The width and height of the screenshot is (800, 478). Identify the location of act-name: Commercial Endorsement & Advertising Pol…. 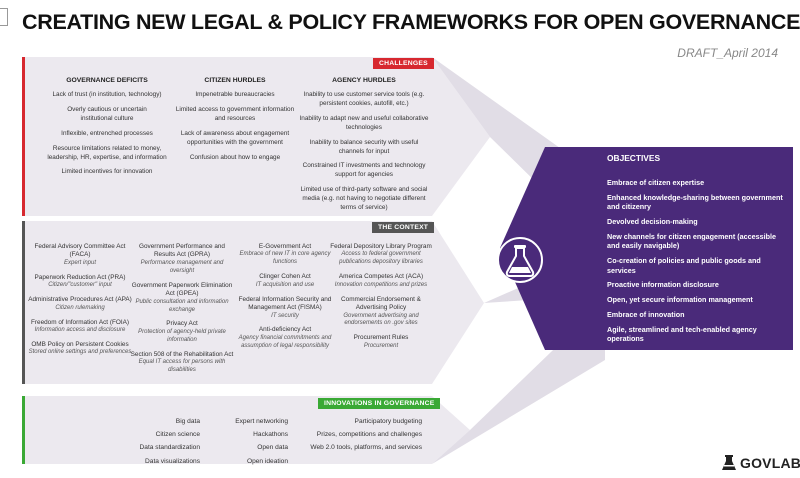
(381, 303).